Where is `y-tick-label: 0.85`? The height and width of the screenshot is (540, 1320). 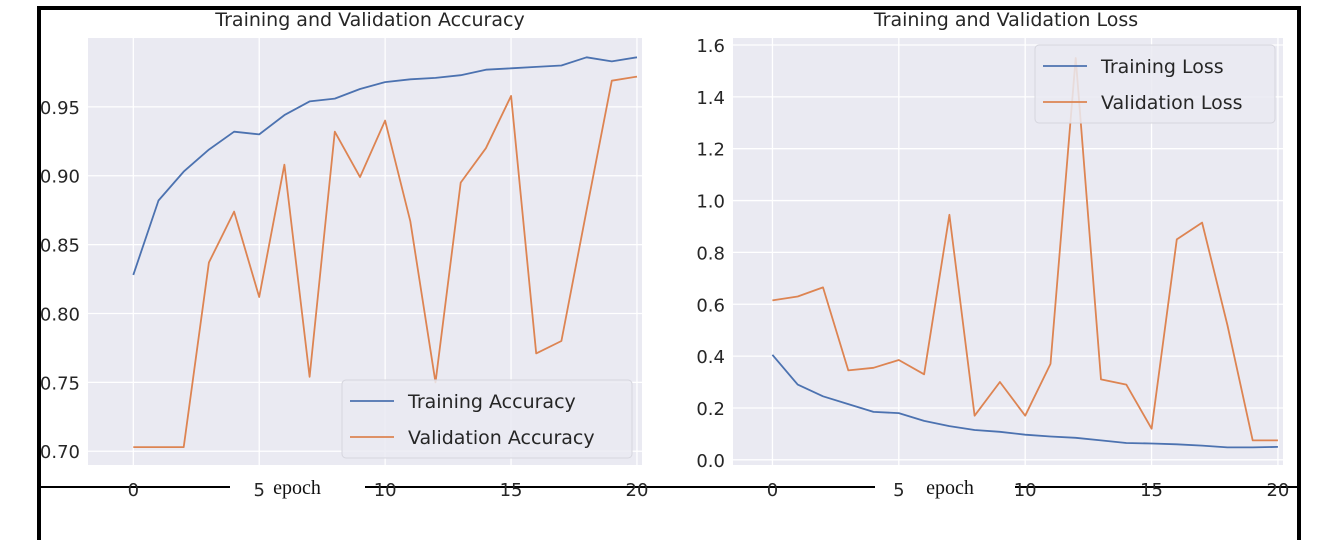 y-tick-label: 0.85 is located at coordinates (60, 246).